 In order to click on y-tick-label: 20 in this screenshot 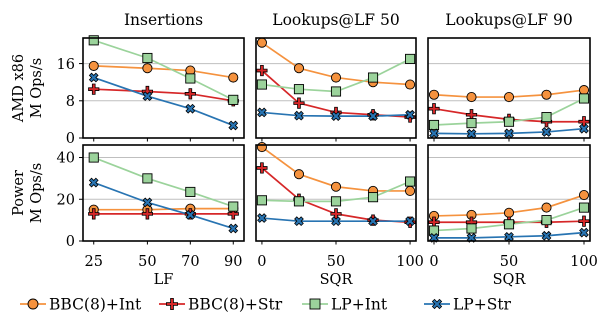, I will do `click(66, 200)`.